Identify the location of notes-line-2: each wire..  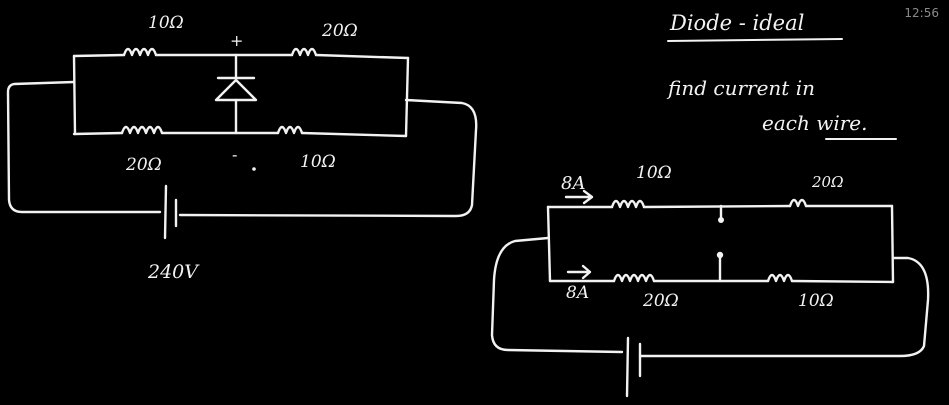
(814, 123).